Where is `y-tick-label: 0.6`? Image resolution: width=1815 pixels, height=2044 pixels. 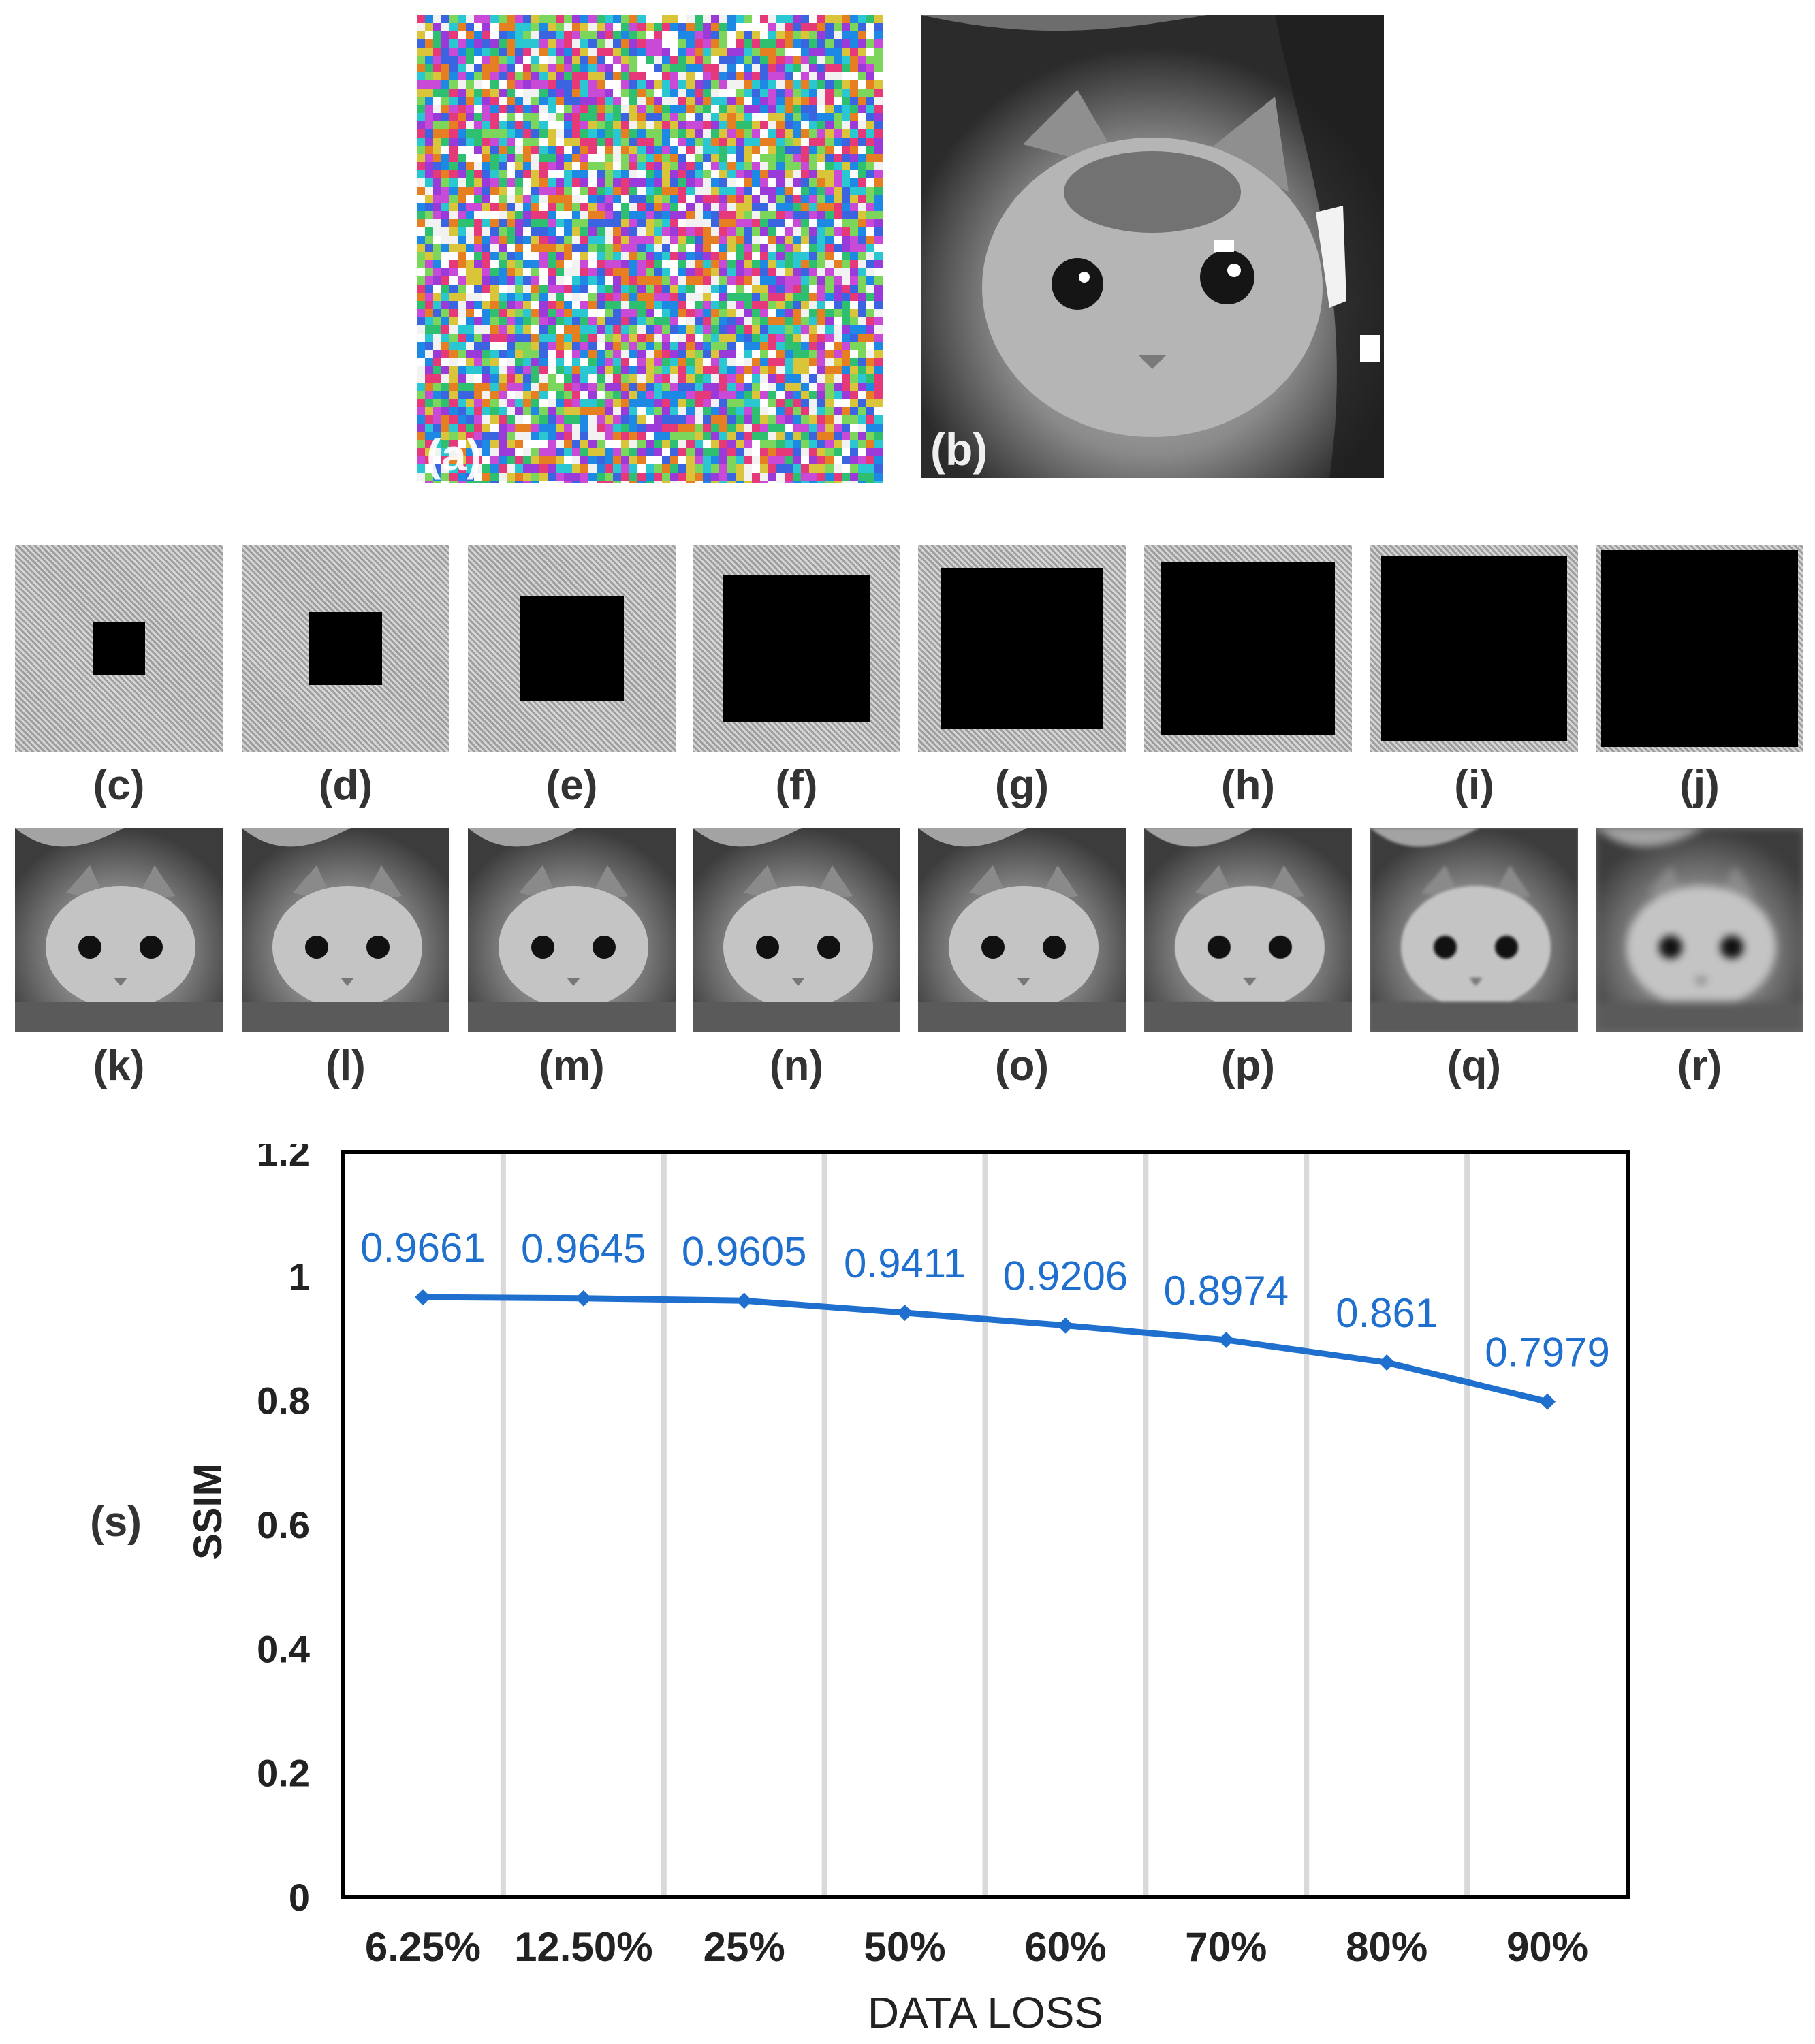
y-tick-label: 0.6 is located at coordinates (283, 1525).